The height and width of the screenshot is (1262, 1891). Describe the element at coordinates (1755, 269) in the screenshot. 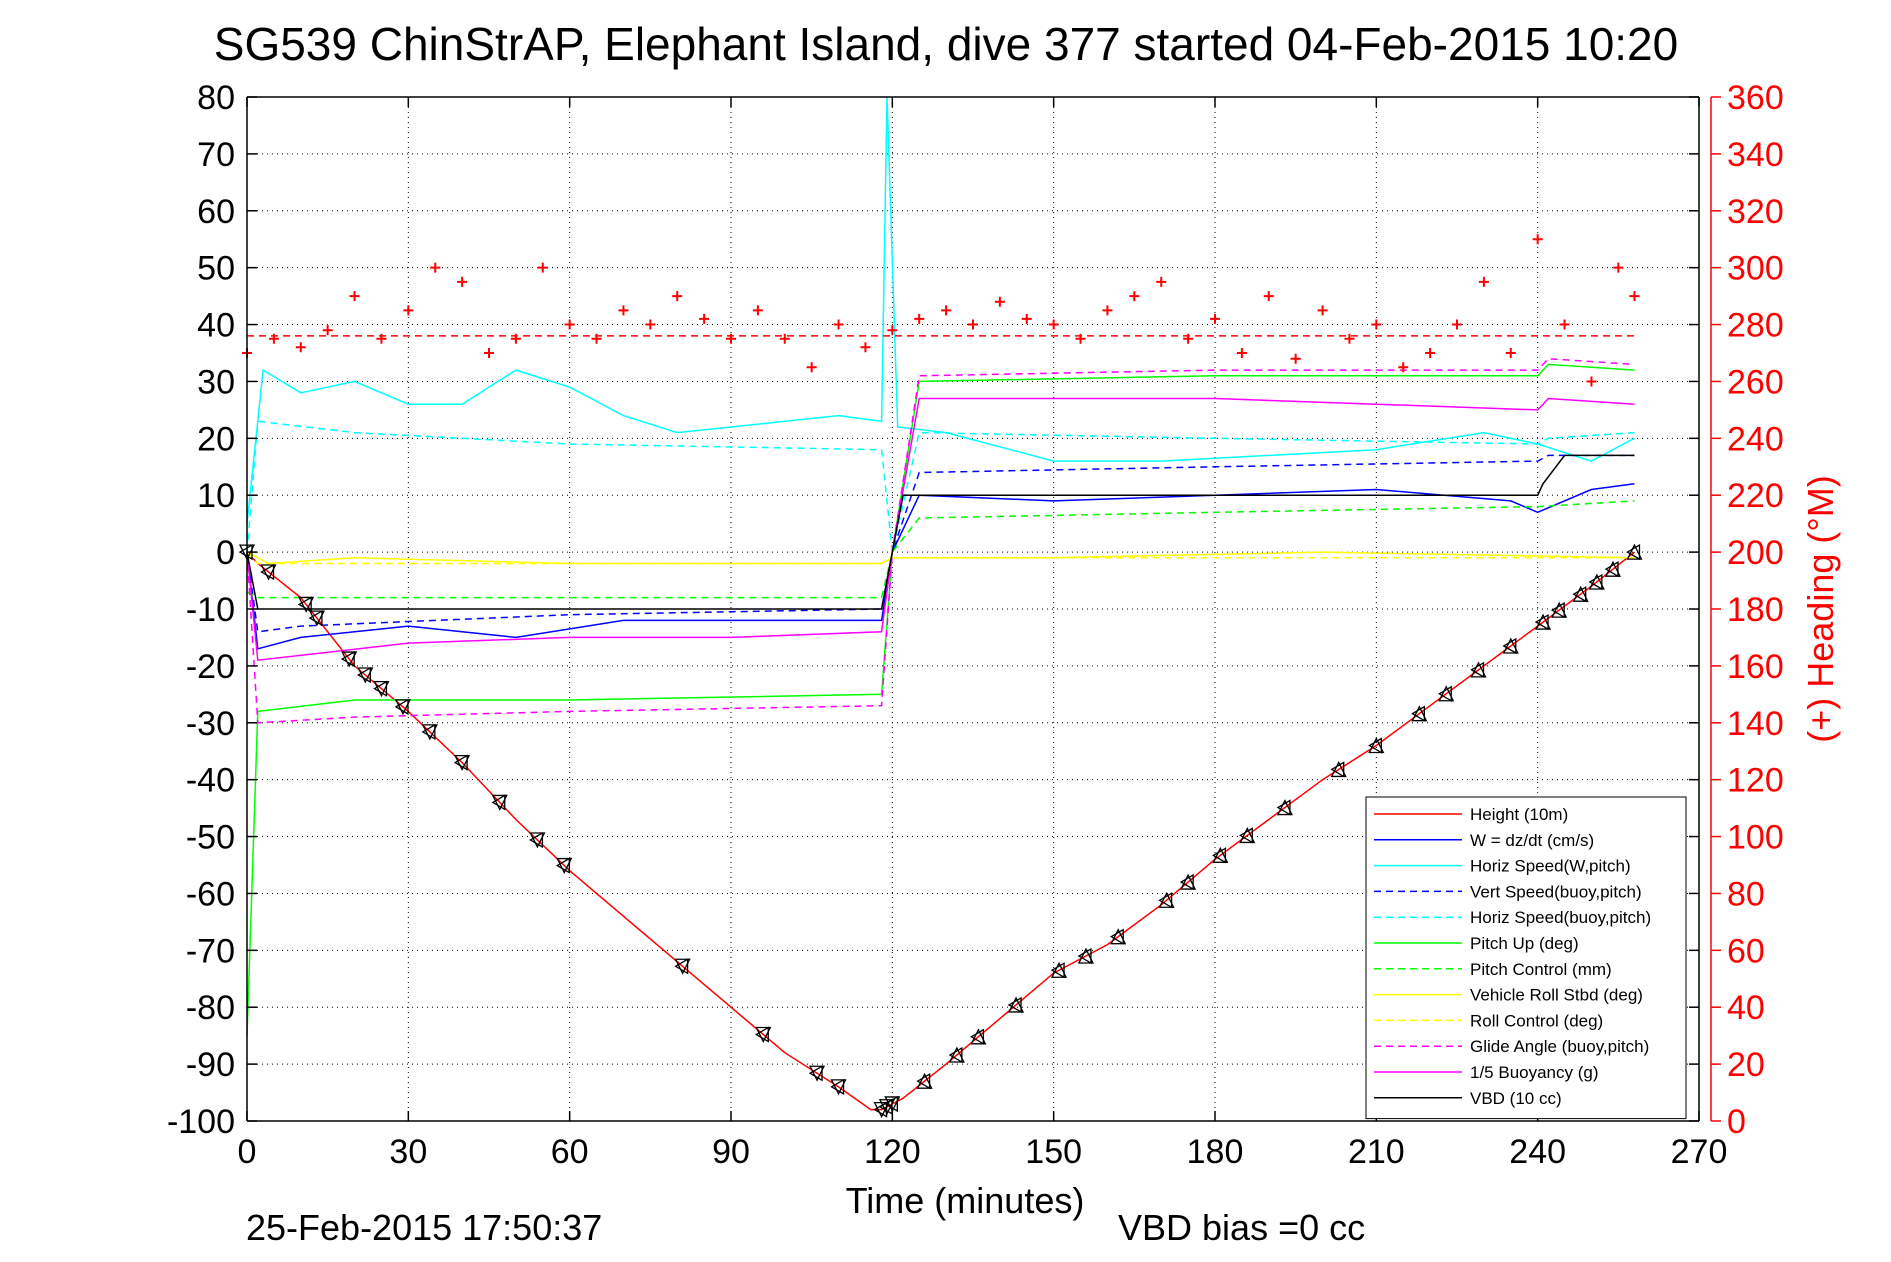

I see `y2-tick-label: 300` at that location.